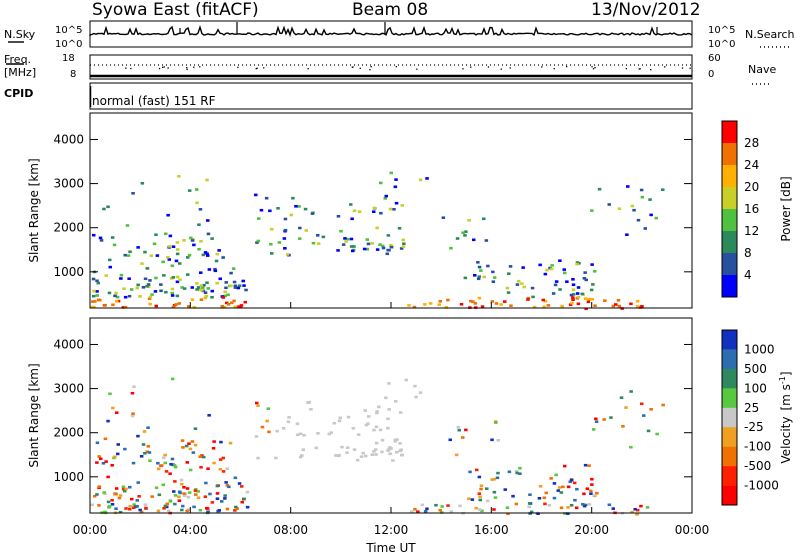 The width and height of the screenshot is (800, 554). Describe the element at coordinates (391, 31) in the screenshot. I see `noise-sky-line` at that location.